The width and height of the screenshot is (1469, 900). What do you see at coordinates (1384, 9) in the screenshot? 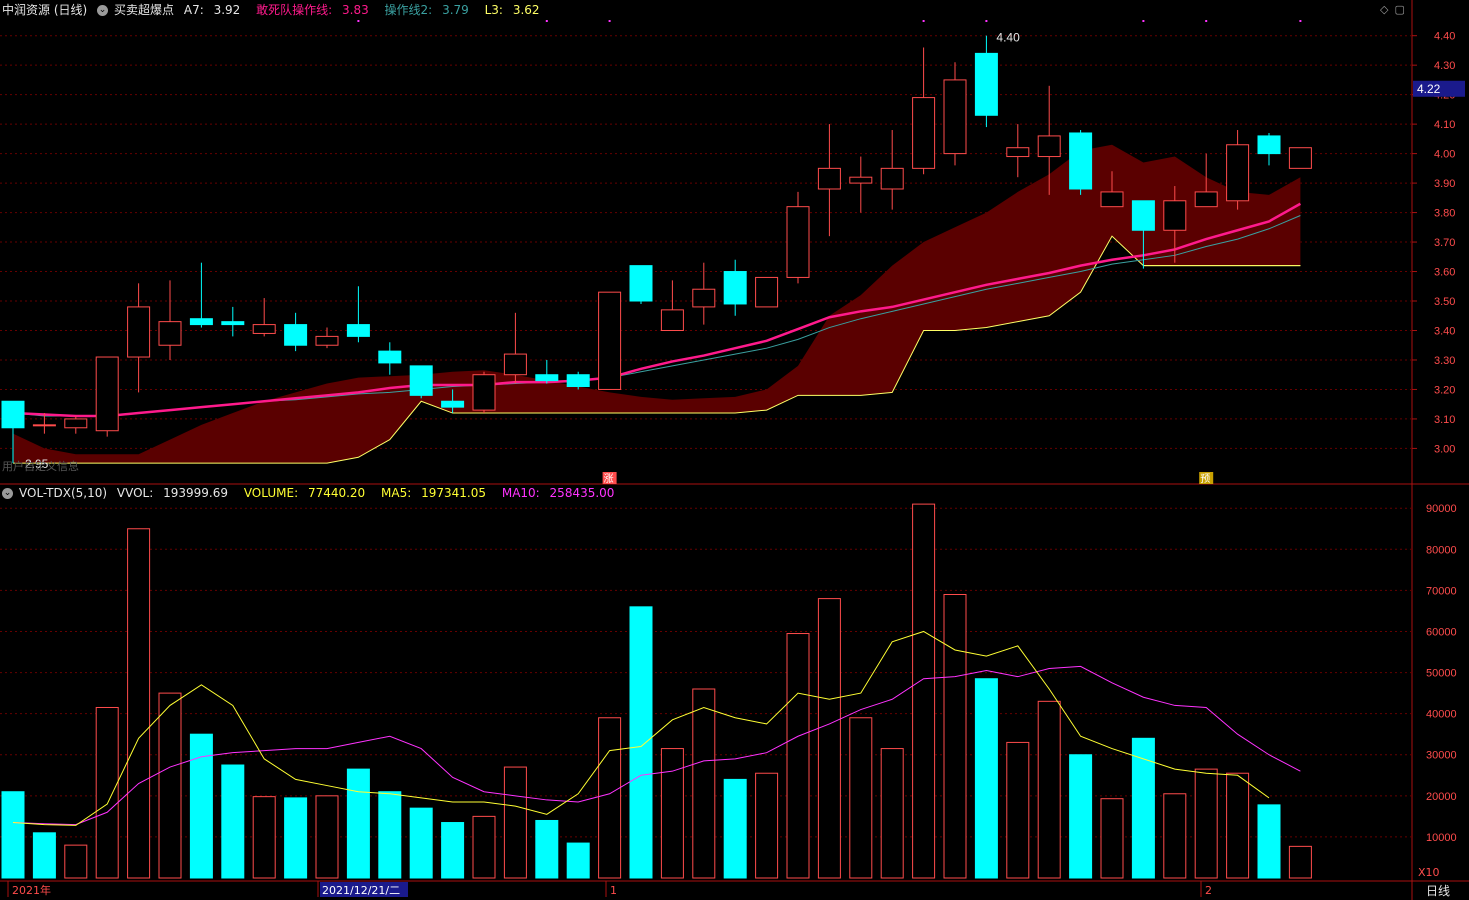
I see `diamond-icon: ◇` at bounding box center [1384, 9].